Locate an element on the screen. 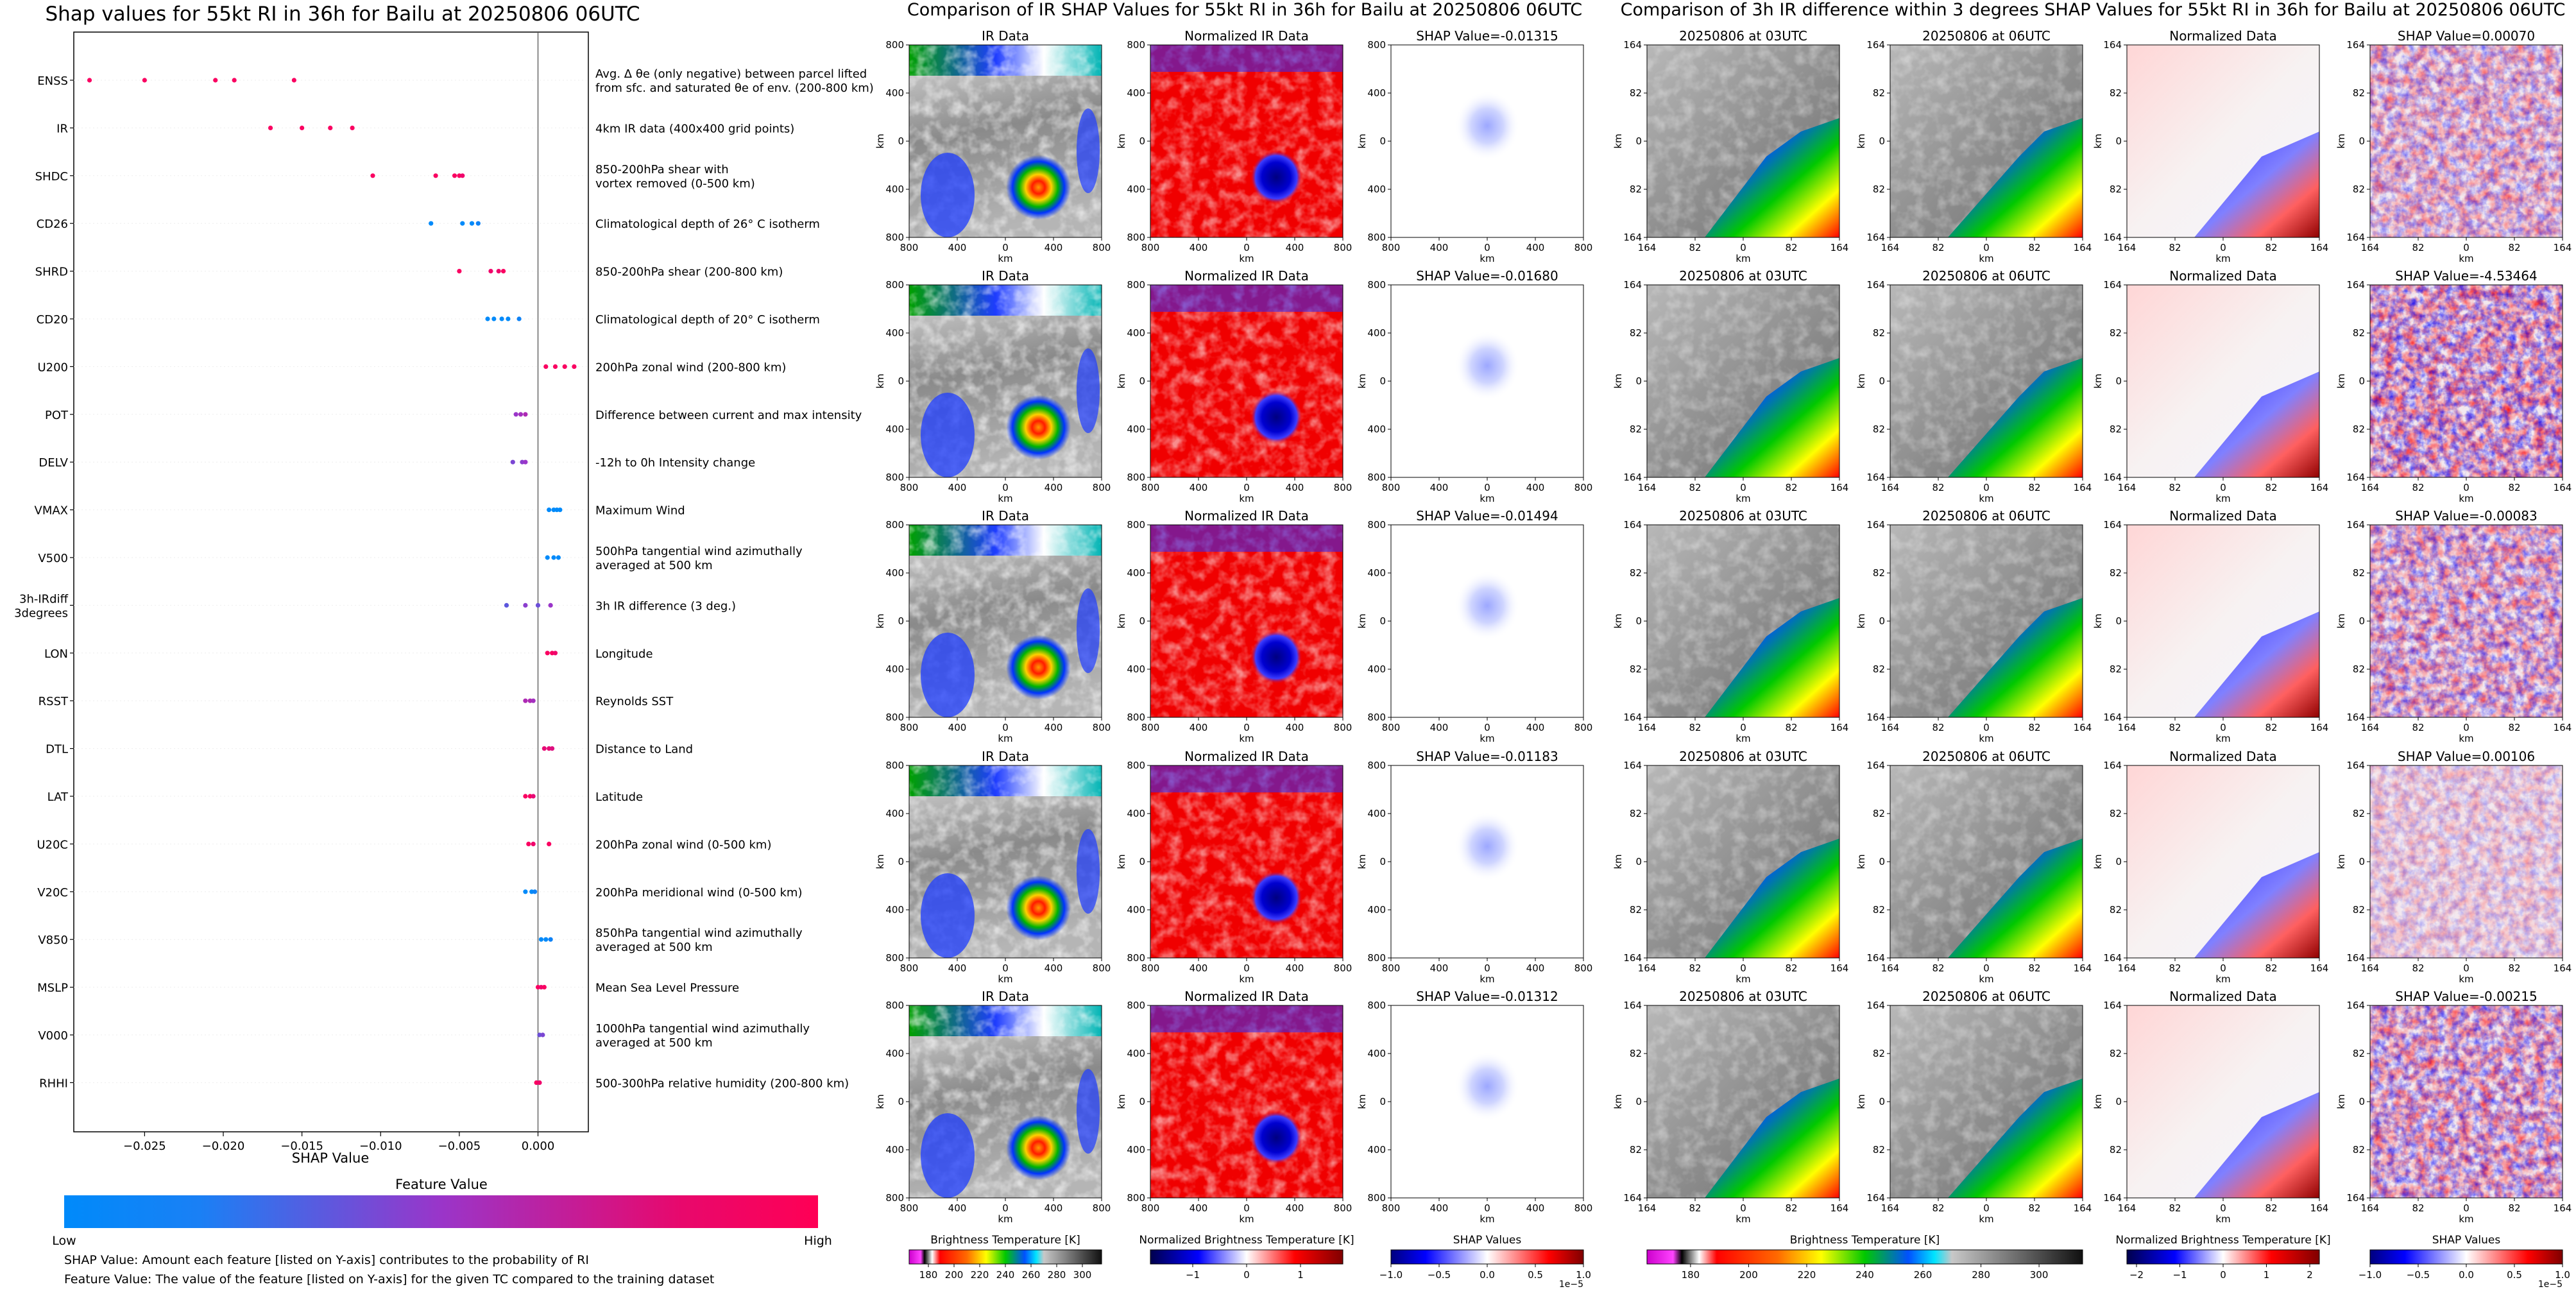  feature-name: CD20 is located at coordinates (53, 320).